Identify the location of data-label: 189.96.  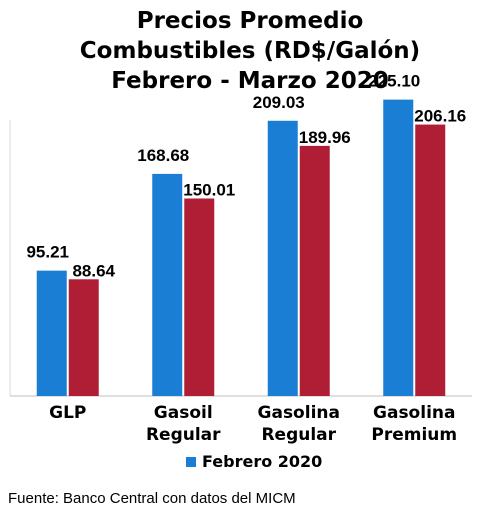
(325, 137).